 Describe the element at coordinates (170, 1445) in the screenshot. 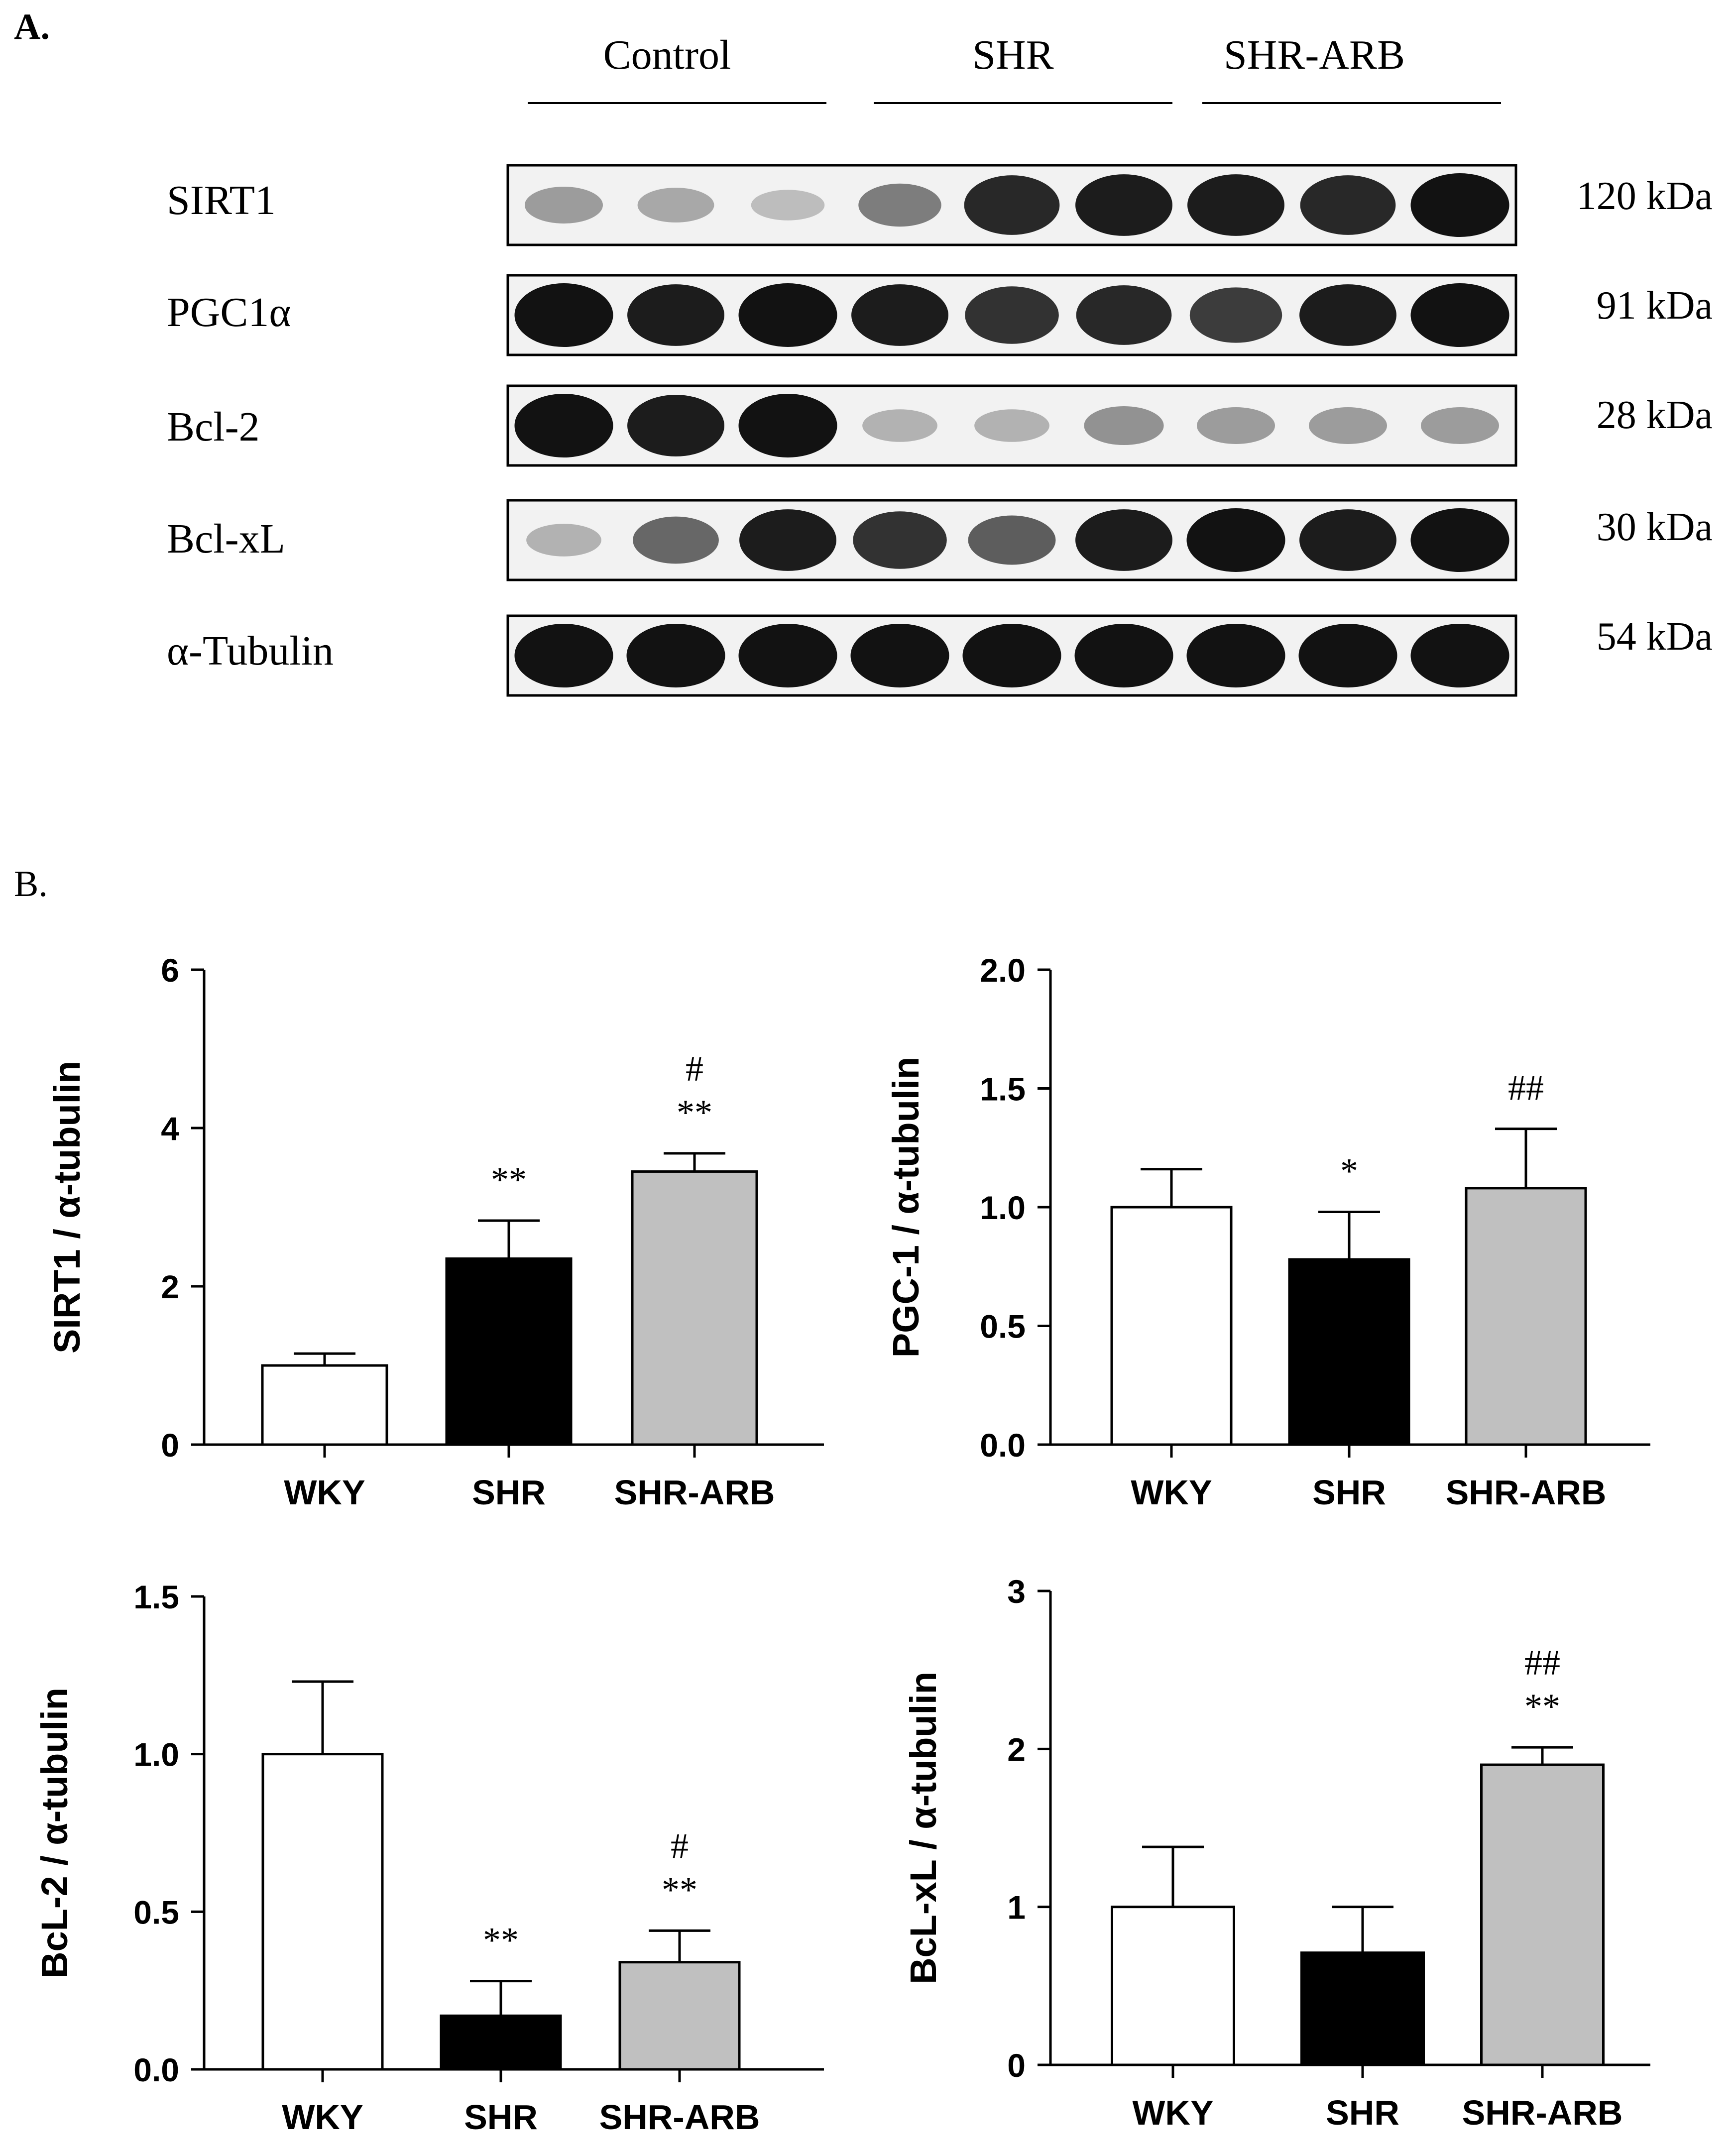

I see `y-tick-label-0-0: 0` at that location.